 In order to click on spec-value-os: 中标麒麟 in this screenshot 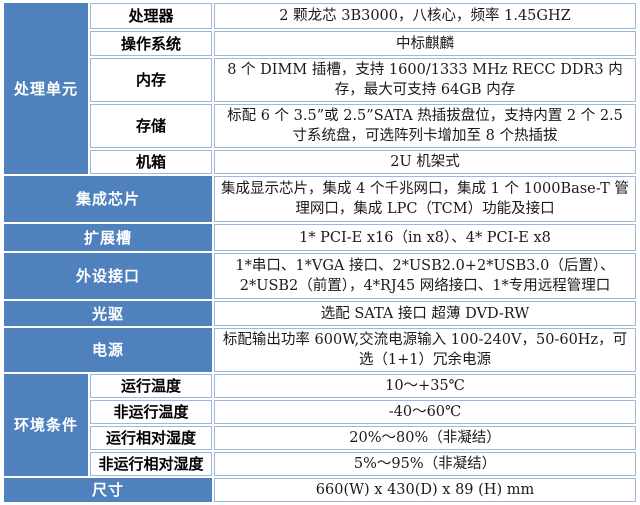, I will do `click(425, 43)`.